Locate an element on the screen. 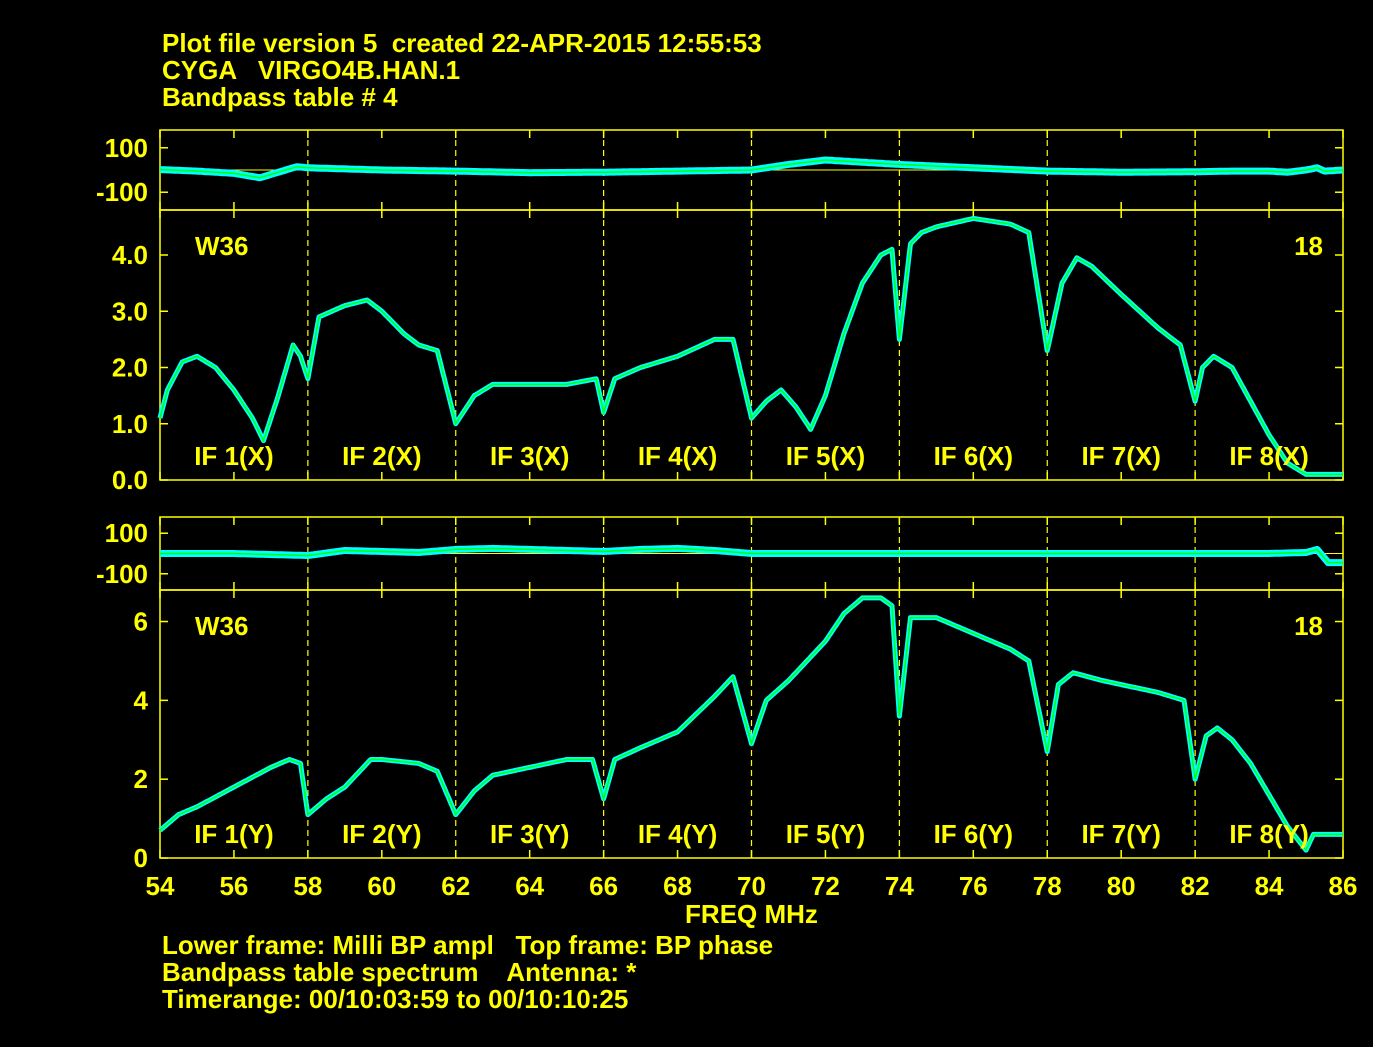 This screenshot has height=1047, width=1373. footer-line-3: Timerange: 00/10:03:59 to 00/10:10:25 is located at coordinates (395, 999).